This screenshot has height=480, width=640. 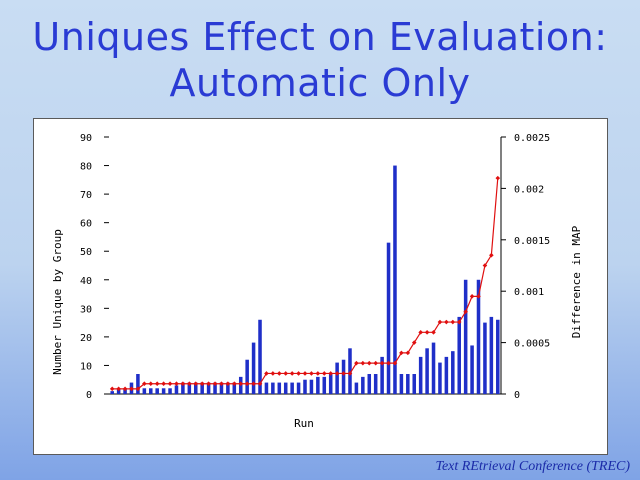 What do you see at coordinates (86, 338) in the screenshot?
I see `y-tick-label: 20` at bounding box center [86, 338].